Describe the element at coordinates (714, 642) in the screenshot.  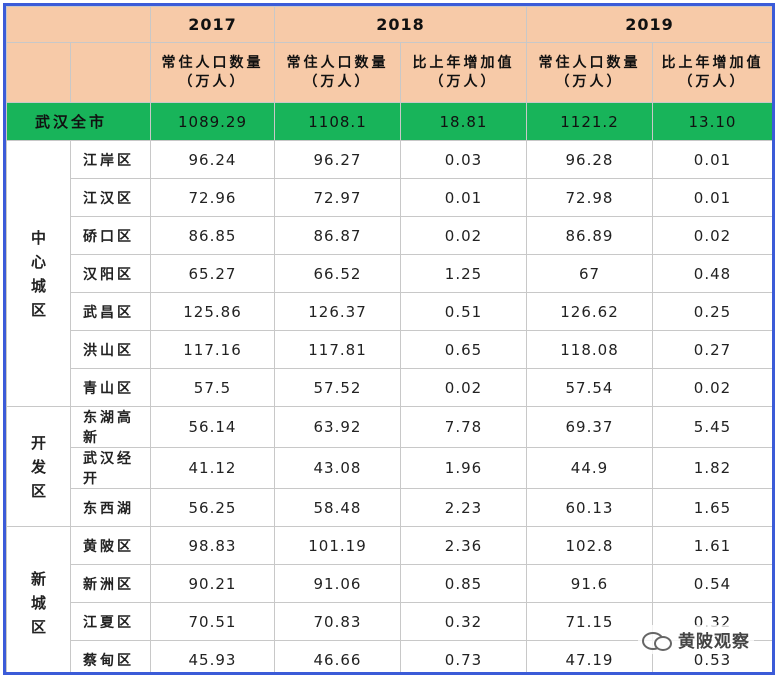
I see `watermark-text: 黄陂观察` at that location.